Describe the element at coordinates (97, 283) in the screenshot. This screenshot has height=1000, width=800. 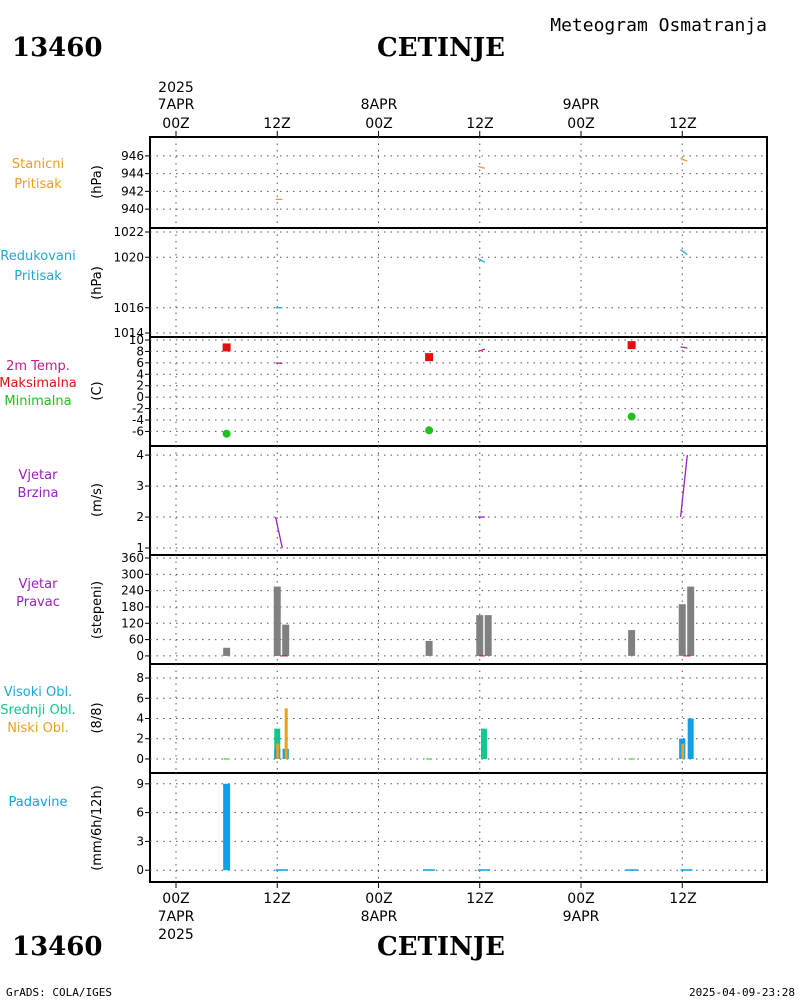
I see `msl-pressure-unit: (hPa)` at that location.